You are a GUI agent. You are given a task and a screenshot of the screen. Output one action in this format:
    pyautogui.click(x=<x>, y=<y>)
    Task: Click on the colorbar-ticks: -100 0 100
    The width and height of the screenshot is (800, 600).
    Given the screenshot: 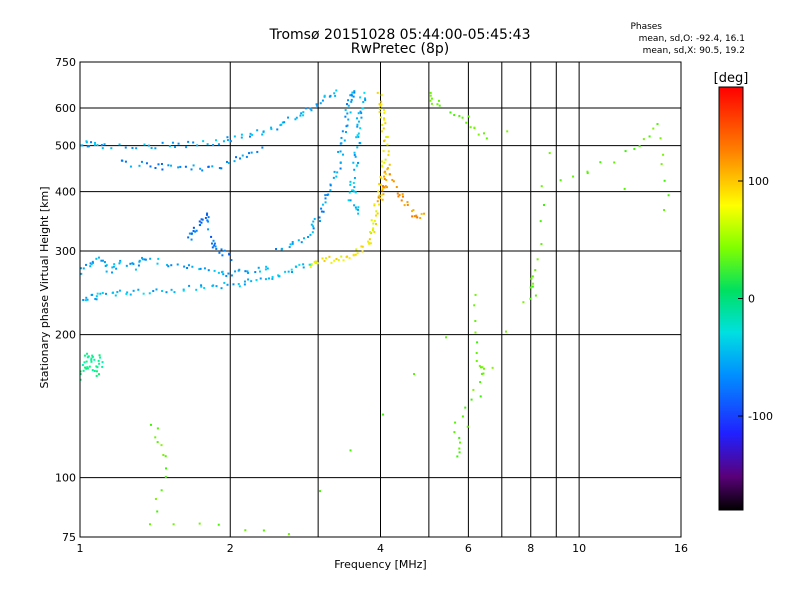 What is the action you would take?
    pyautogui.click(x=745, y=298)
    